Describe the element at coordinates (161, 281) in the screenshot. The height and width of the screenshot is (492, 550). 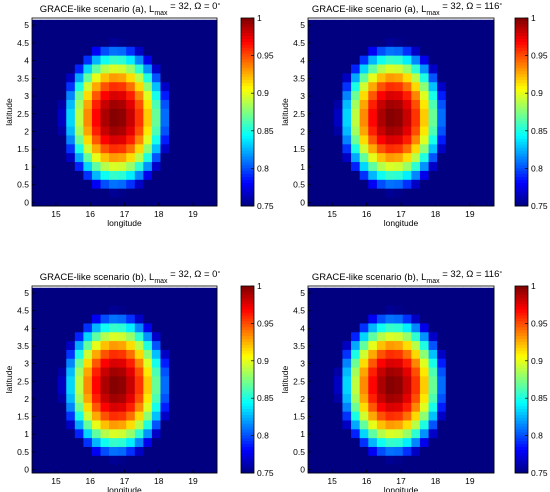
I see `title-subscript: max` at that location.